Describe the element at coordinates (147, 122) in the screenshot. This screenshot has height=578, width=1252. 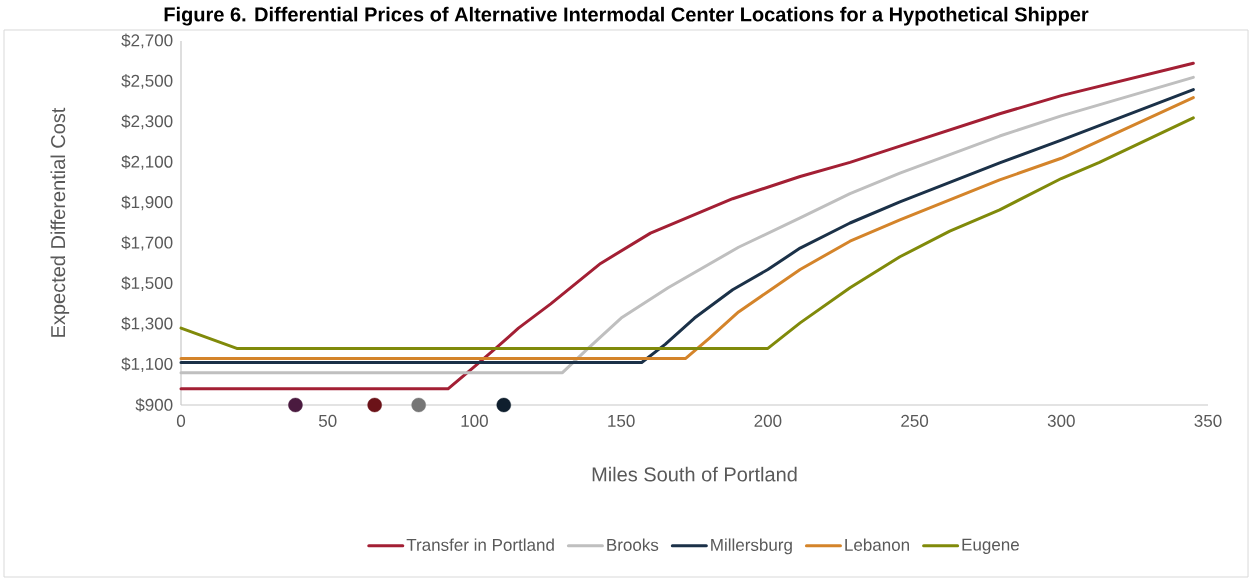
I see `y-tick-label: $2,300` at that location.